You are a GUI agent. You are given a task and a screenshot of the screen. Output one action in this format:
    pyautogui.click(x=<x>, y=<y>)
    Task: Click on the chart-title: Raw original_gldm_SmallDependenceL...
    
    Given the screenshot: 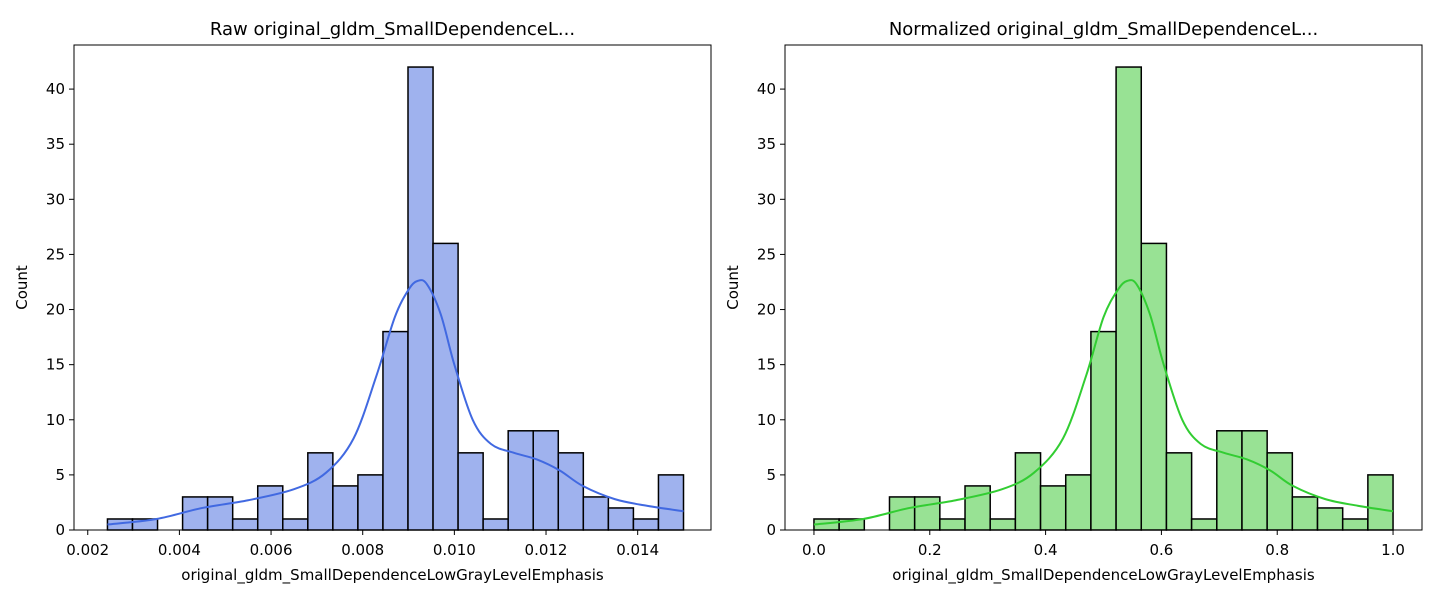 What is the action you would take?
    pyautogui.click(x=392, y=29)
    